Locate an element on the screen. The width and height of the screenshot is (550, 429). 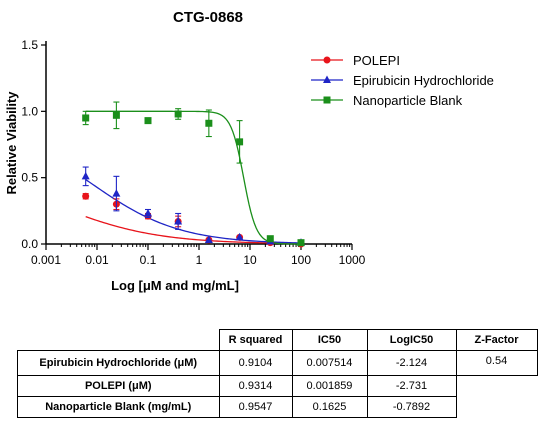
logic50-value: -2.731 is located at coordinates (411, 386).